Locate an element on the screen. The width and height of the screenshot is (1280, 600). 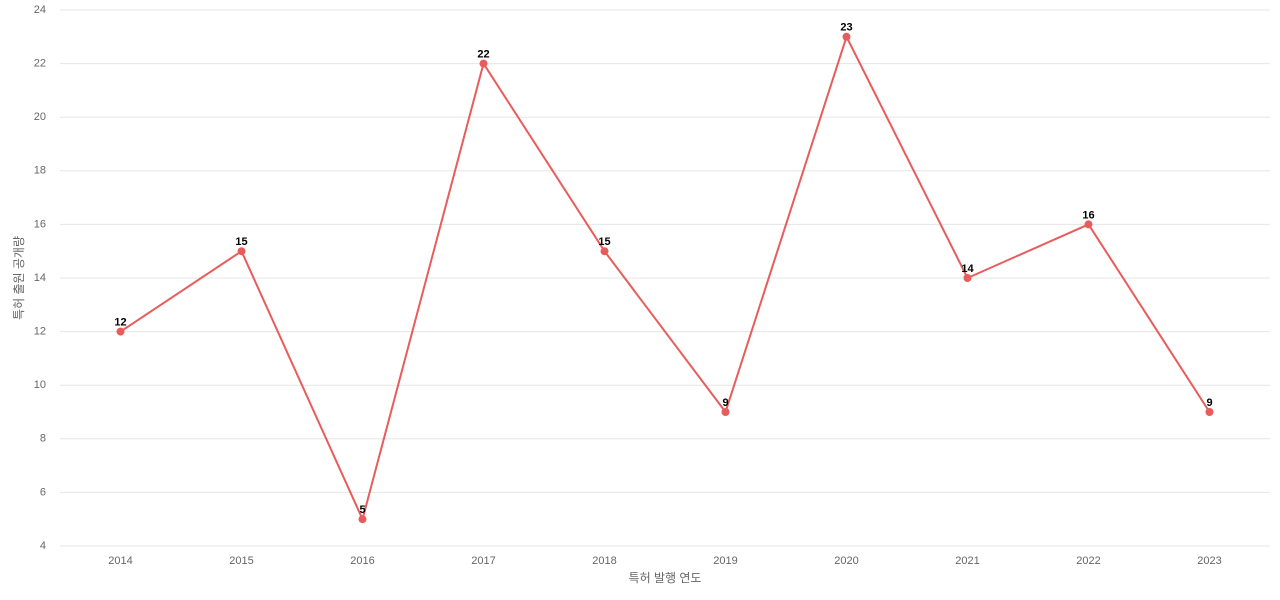
x-tick-label: 2022 is located at coordinates (1088, 561).